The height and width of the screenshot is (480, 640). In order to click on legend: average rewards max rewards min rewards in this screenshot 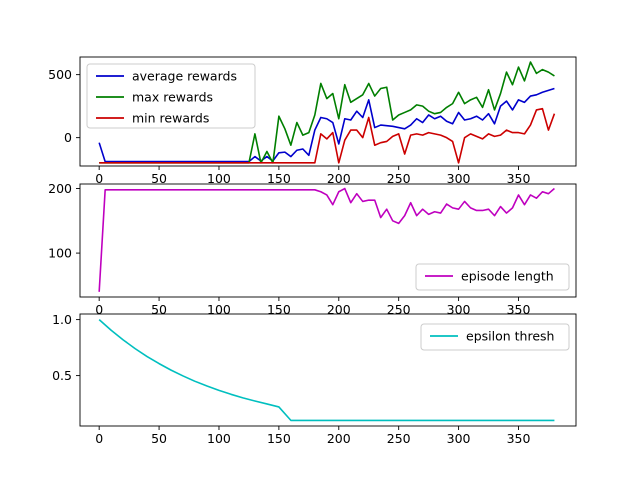, I will do `click(171, 96)`.